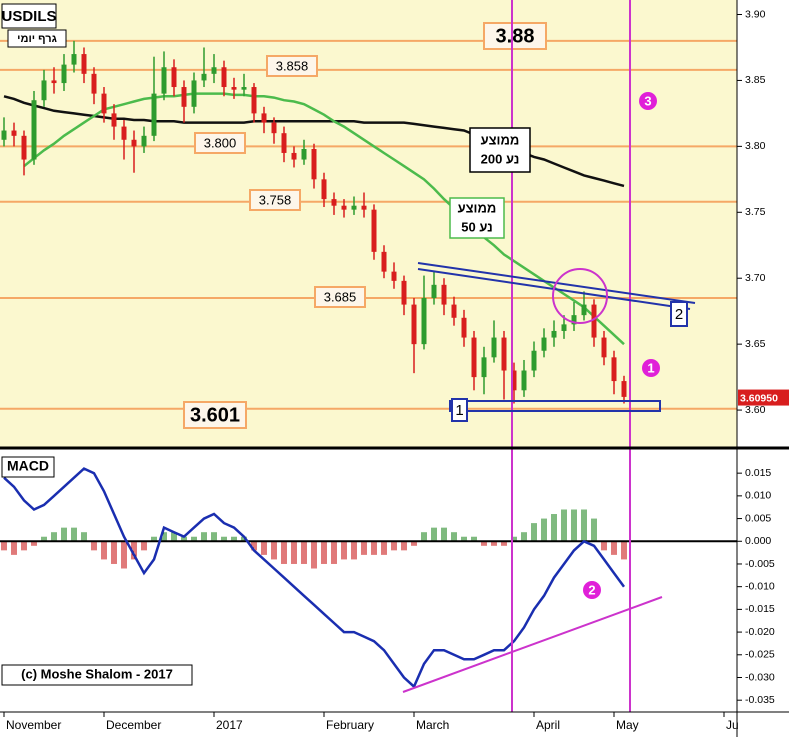  What do you see at coordinates (760, 564) in the screenshot?
I see `y-tick-label: -0.005` at bounding box center [760, 564].